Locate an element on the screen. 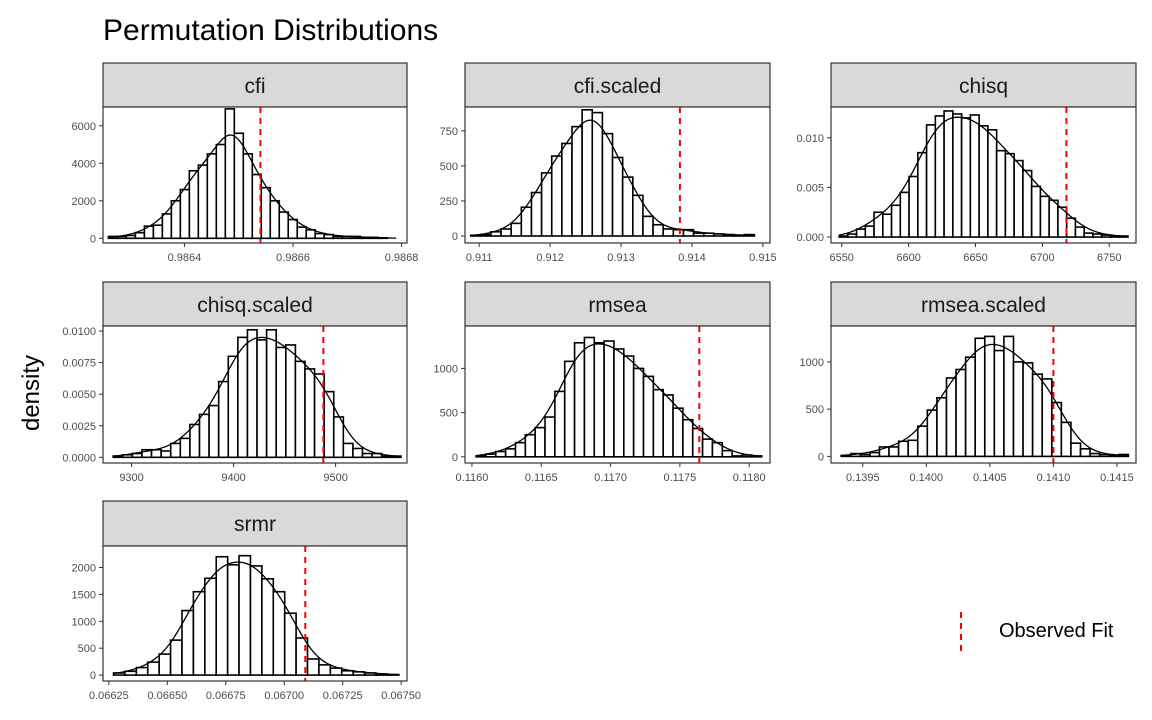 The height and width of the screenshot is (720, 1152). x-tick-label-srmr: 0.06675 is located at coordinates (226, 696).